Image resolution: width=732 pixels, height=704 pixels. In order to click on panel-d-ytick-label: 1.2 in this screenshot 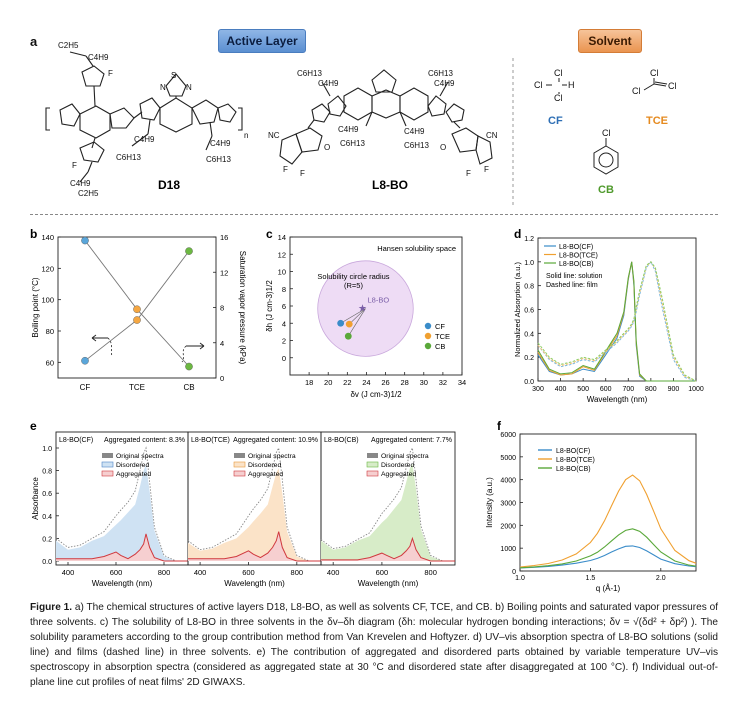, I will do `click(529, 239)`.